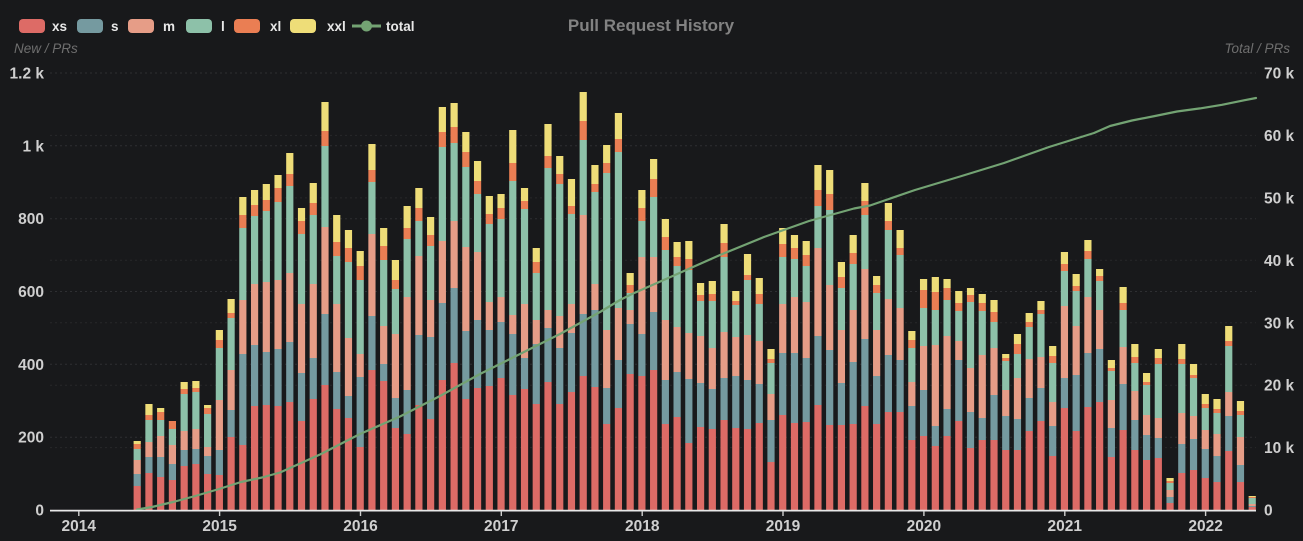  What do you see at coordinates (1279, 386) in the screenshot?
I see `svg-text: 20 k` at bounding box center [1279, 386].